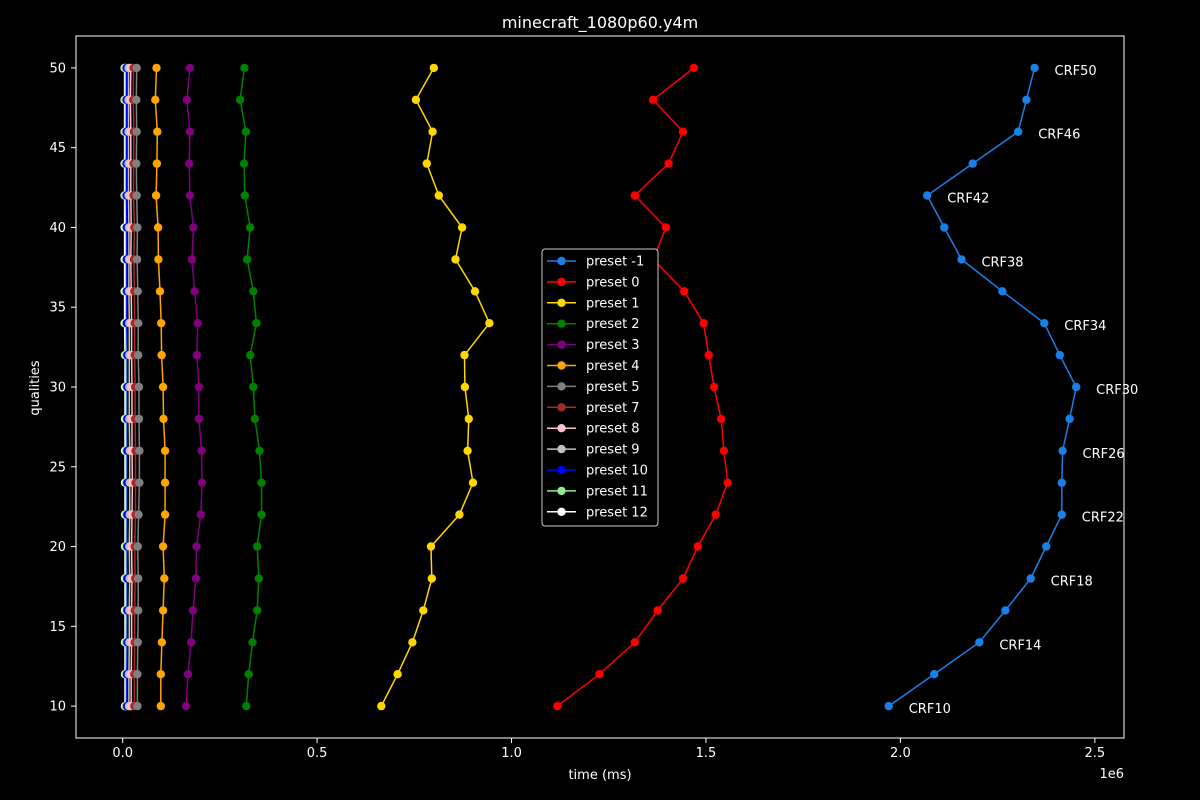 Image resolution: width=1200 pixels, height=800 pixels. Describe the element at coordinates (57, 467) in the screenshot. I see `y-tick-label: 25` at that location.